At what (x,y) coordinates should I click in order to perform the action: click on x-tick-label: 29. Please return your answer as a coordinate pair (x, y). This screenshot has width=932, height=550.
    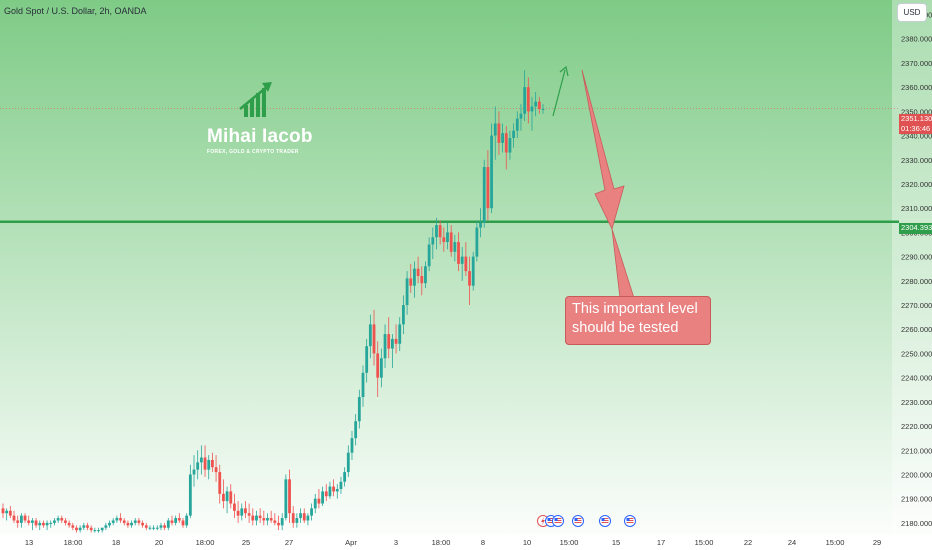
    Looking at the image, I should click on (877, 542).